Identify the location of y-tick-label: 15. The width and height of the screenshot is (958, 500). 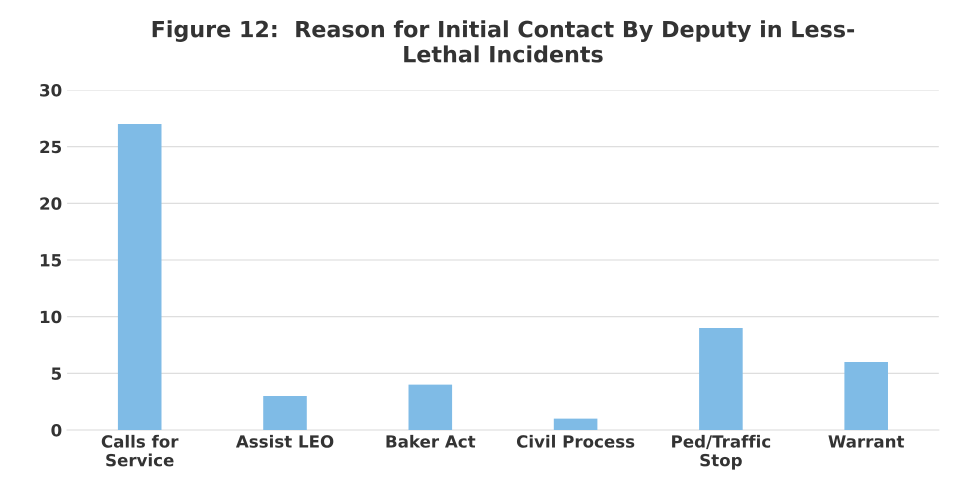
(51, 260).